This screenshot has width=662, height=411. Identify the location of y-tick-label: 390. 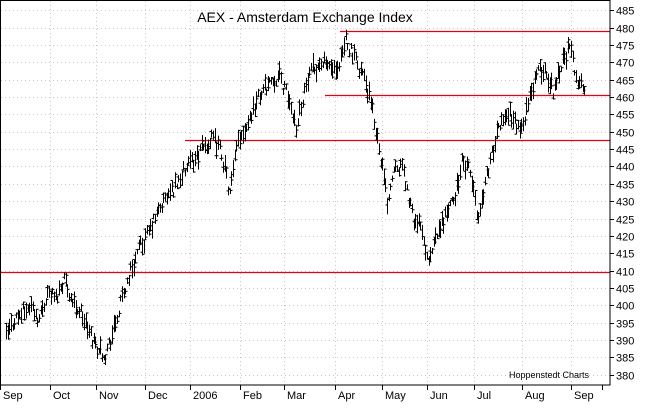
(625, 342).